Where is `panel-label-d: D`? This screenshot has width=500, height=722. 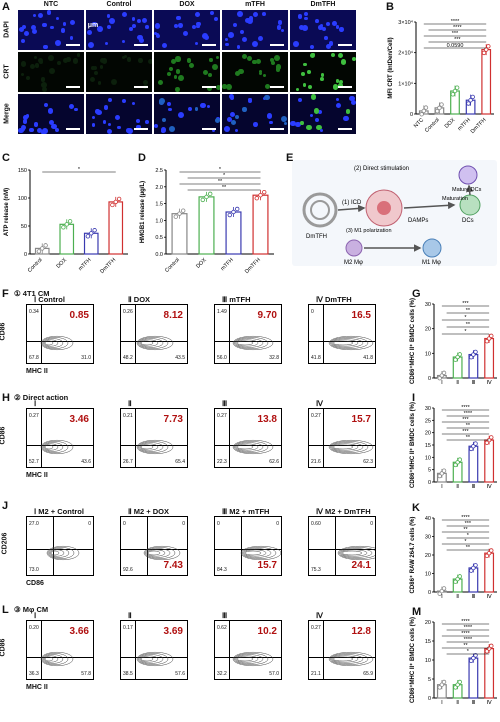
panel-label-d: D is located at coordinates (142, 158).